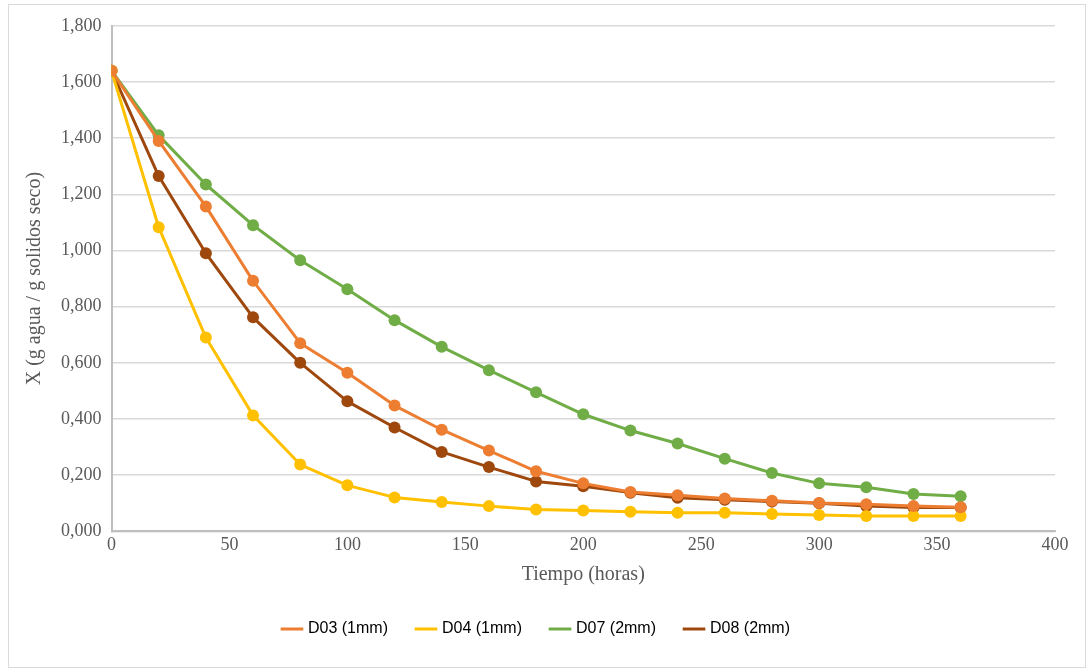 Image resolution: width=1091 pixels, height=672 pixels. Describe the element at coordinates (81, 530) in the screenshot. I see `y-tick-label: 0,000` at that location.